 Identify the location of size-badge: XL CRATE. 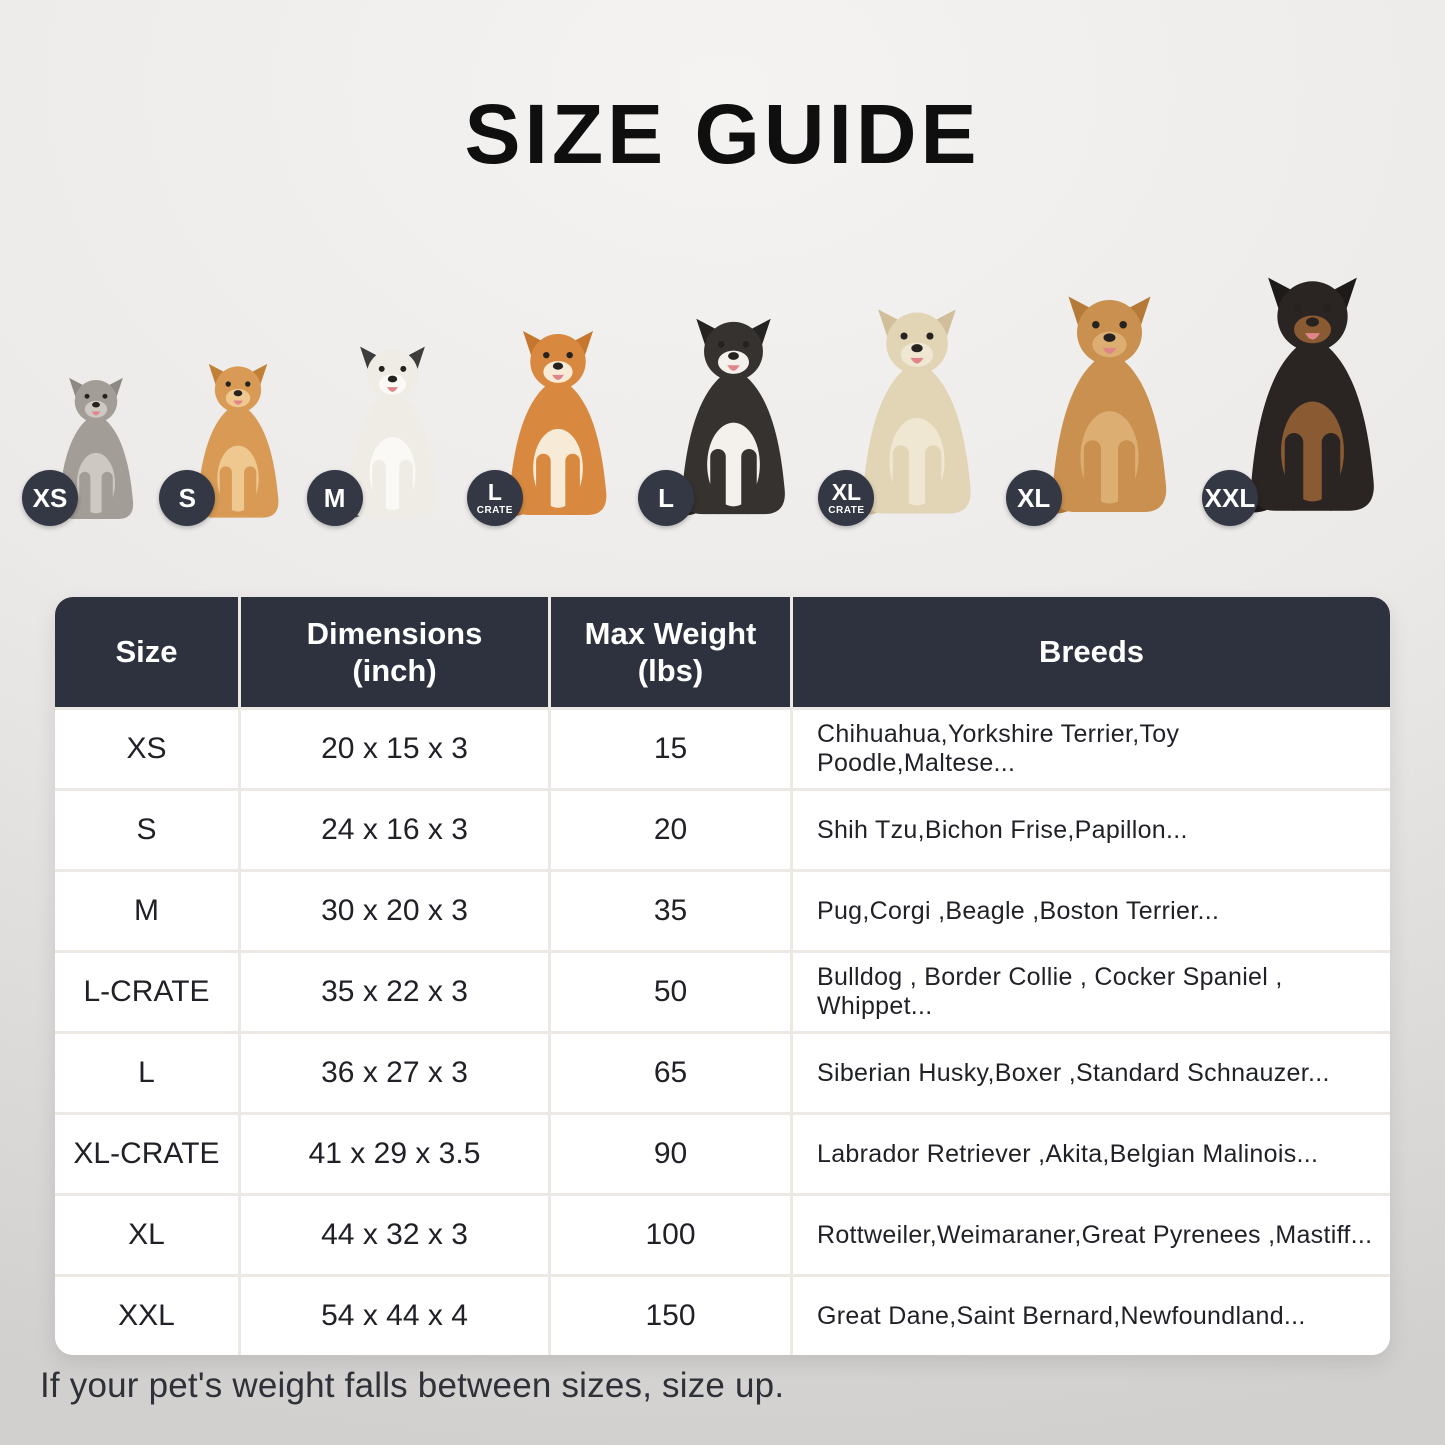
(846, 498).